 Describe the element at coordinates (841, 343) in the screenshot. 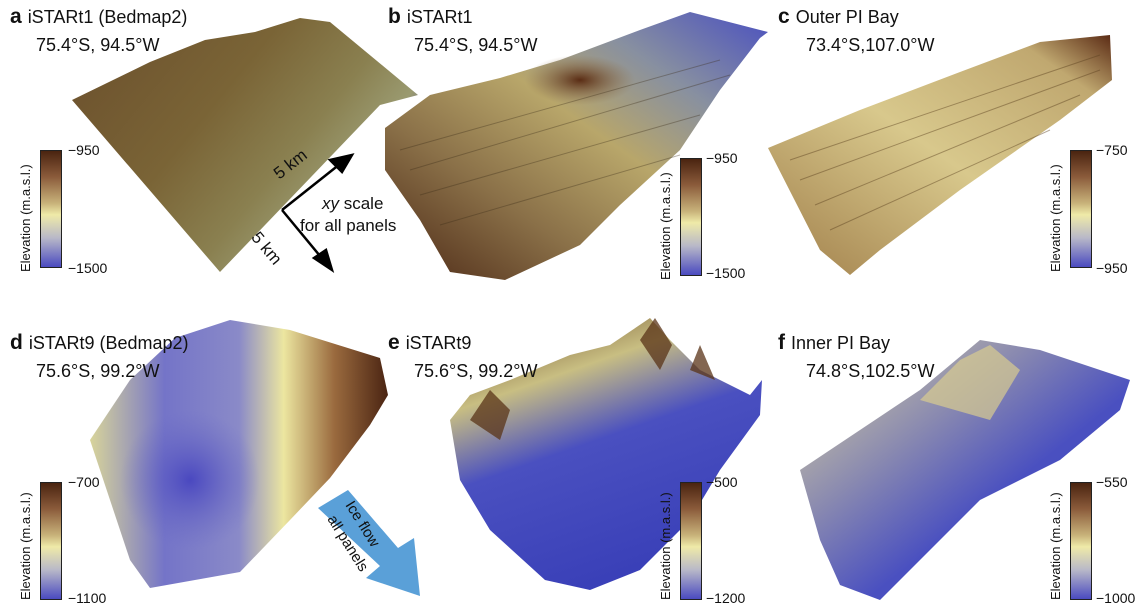

I see `panel-title-text: Inner PI Bay` at that location.